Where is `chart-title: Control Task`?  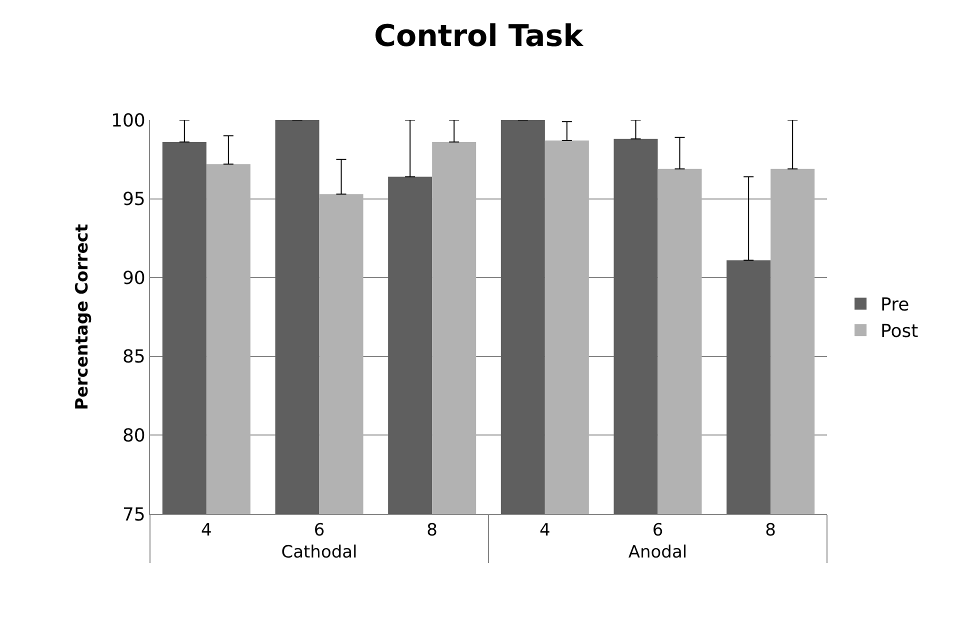
chart-title: Control Task is located at coordinates (479, 36).